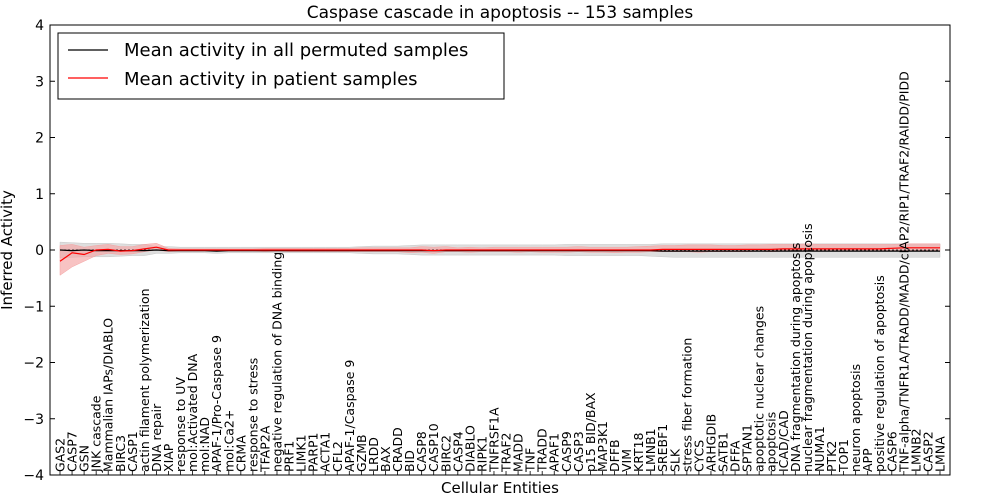 This screenshot has width=1000, height=500. Describe the element at coordinates (216, 403) in the screenshot. I see `x-tick-label: APAF-1/Pro-Caspase 9` at that location.